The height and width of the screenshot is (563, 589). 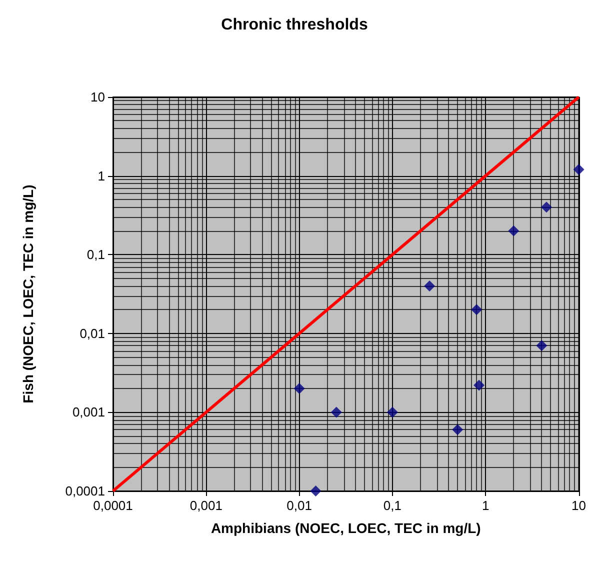 I want to click on y-tick-label: 1, so click(x=101, y=176).